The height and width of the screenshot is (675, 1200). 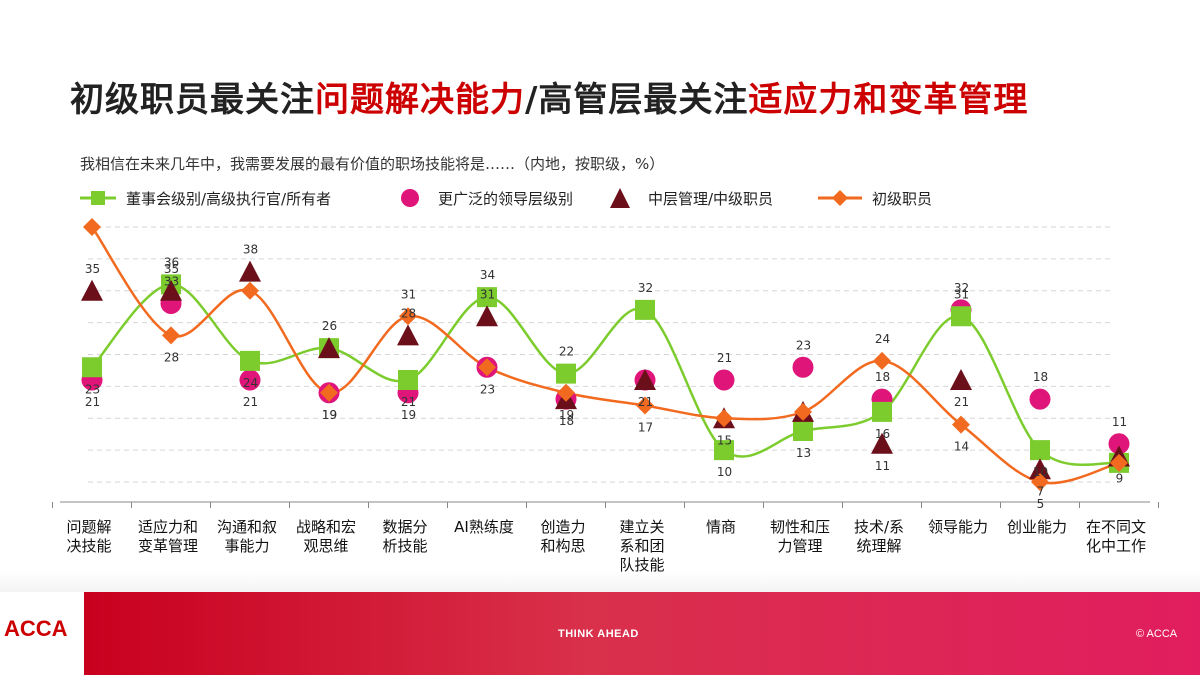 I want to click on page-title: 初级职员最关注问题解决能力/高管层最关注适应力和变革管理, so click(x=549, y=96).